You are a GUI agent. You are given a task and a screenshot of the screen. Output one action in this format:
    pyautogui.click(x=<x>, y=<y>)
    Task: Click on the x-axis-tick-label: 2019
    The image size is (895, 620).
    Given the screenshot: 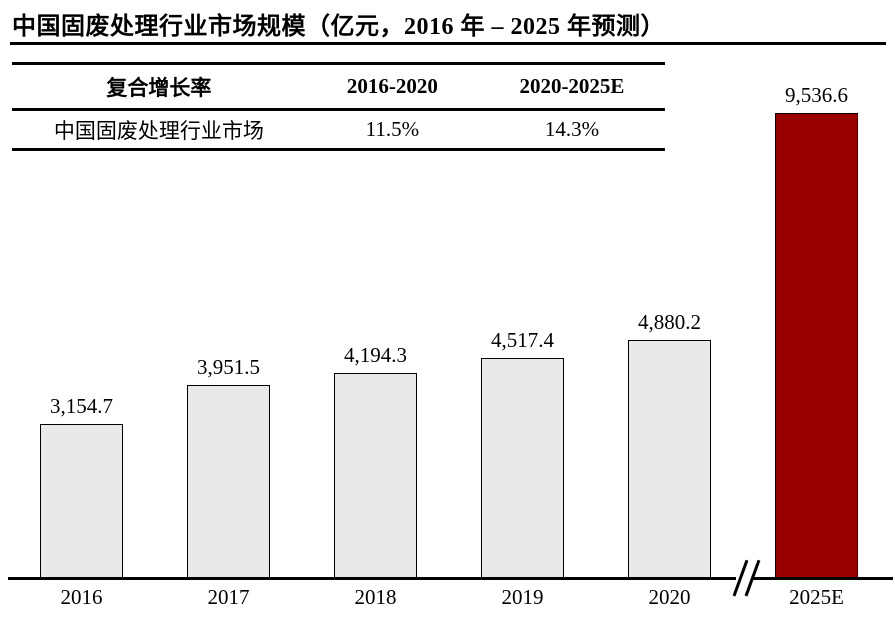 What is the action you would take?
    pyautogui.click(x=522, y=597)
    